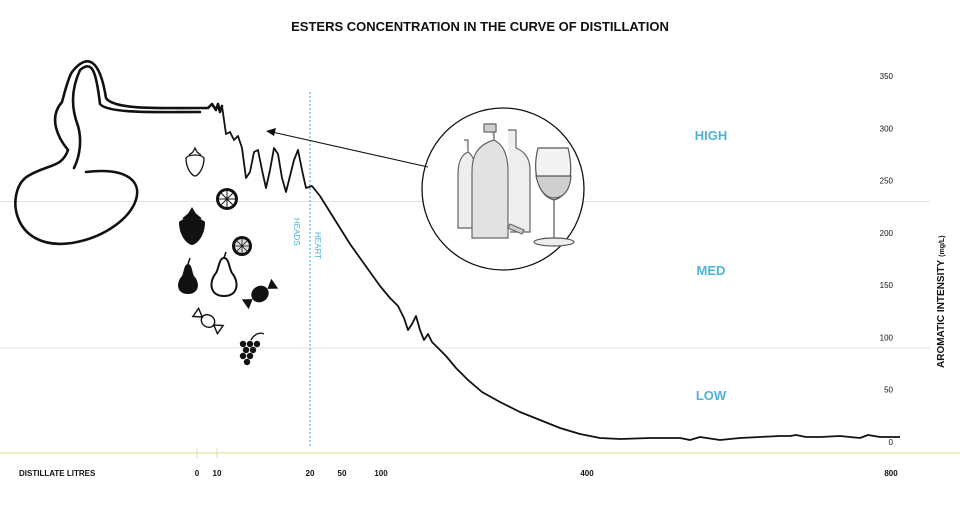  I want to click on y-tick-300: 300, so click(887, 128).